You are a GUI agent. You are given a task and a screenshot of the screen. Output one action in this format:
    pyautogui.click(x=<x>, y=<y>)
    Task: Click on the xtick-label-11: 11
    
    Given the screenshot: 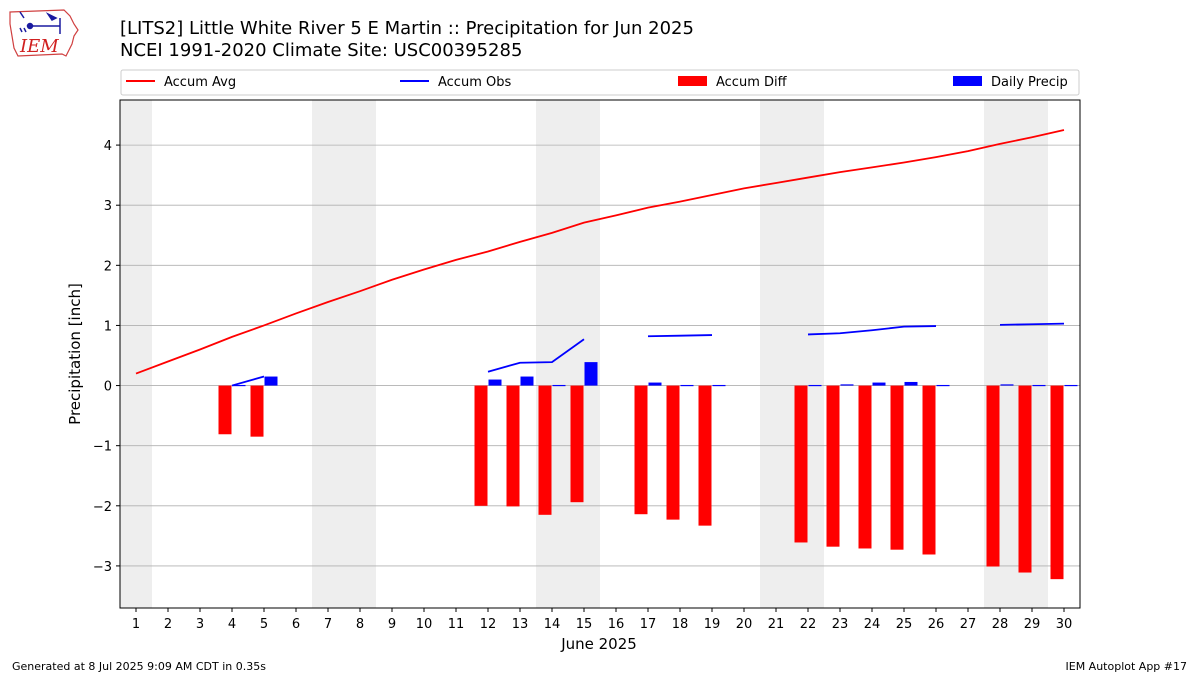 What is the action you would take?
    pyautogui.click(x=456, y=624)
    